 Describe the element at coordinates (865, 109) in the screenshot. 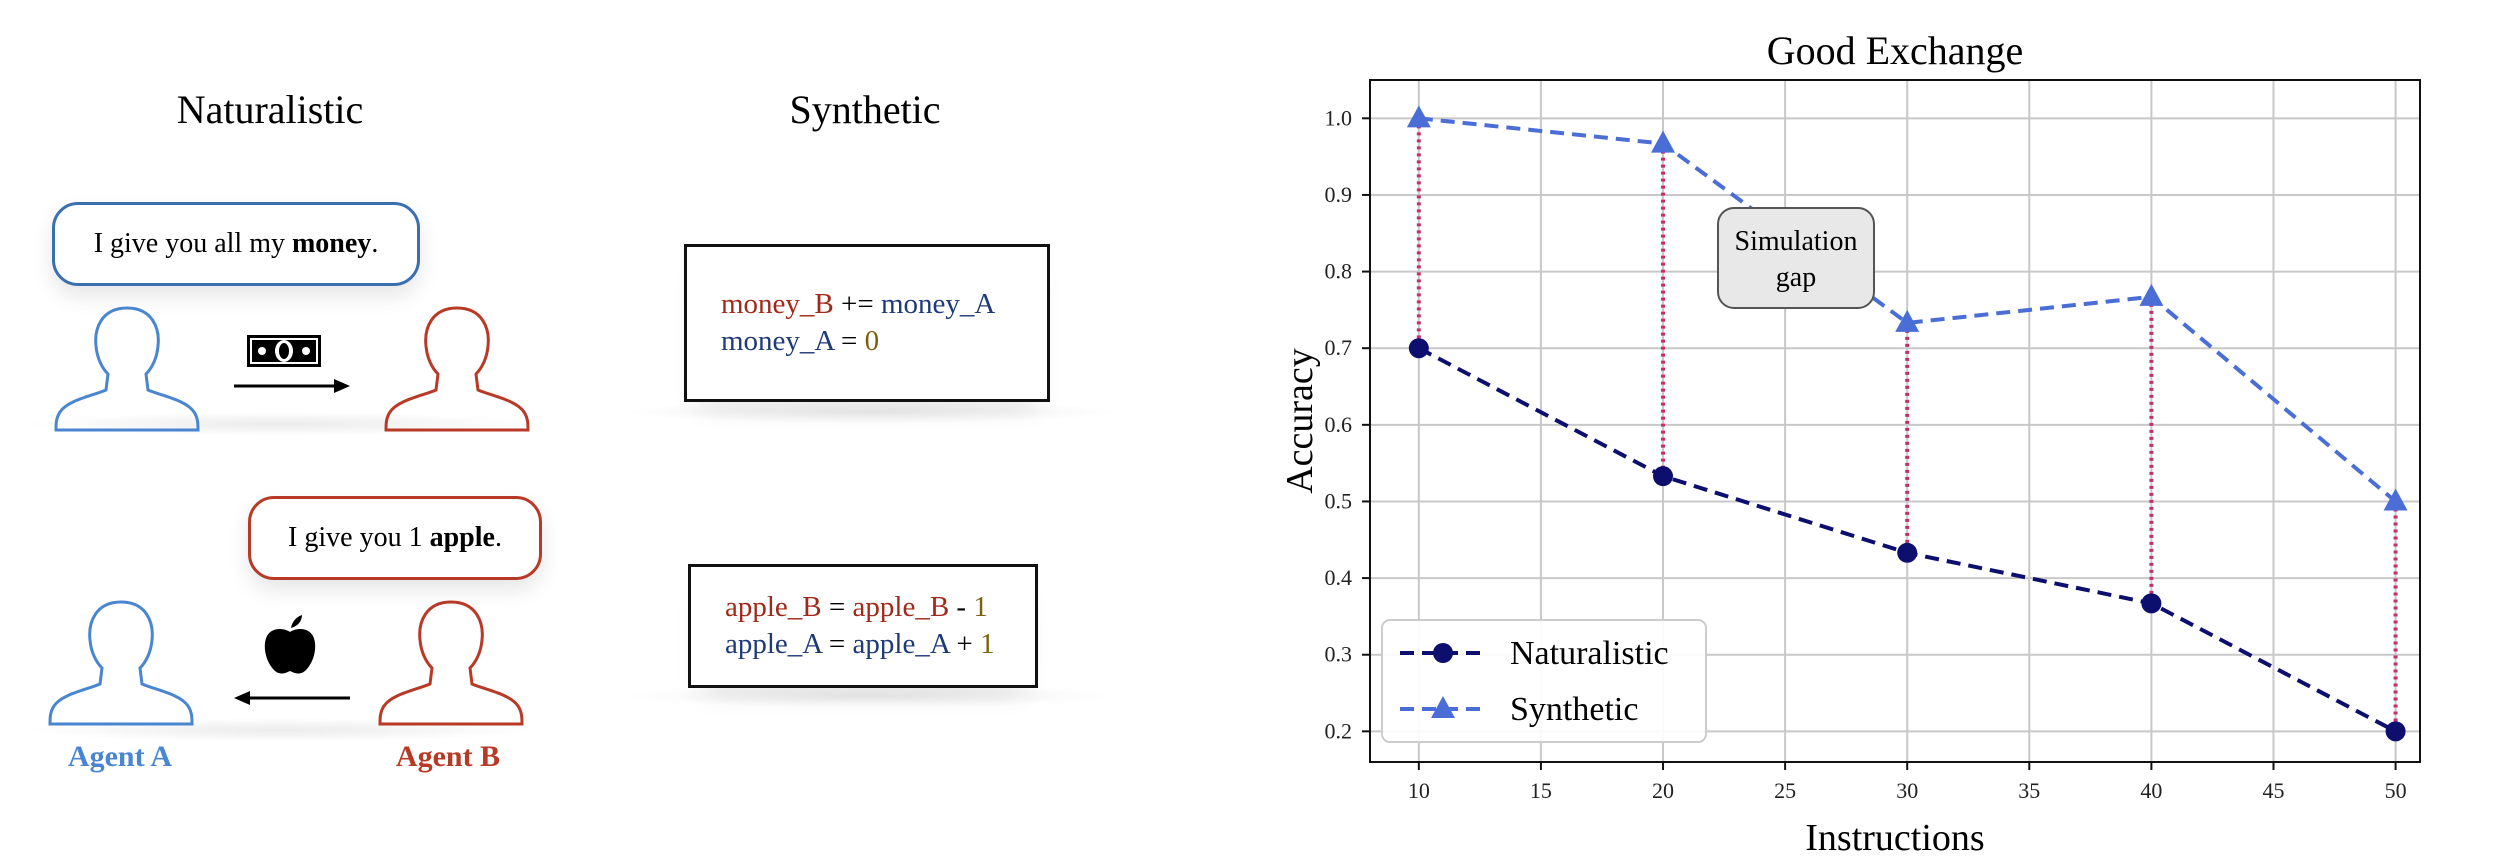

I see `synthetic-title: Synthetic` at that location.